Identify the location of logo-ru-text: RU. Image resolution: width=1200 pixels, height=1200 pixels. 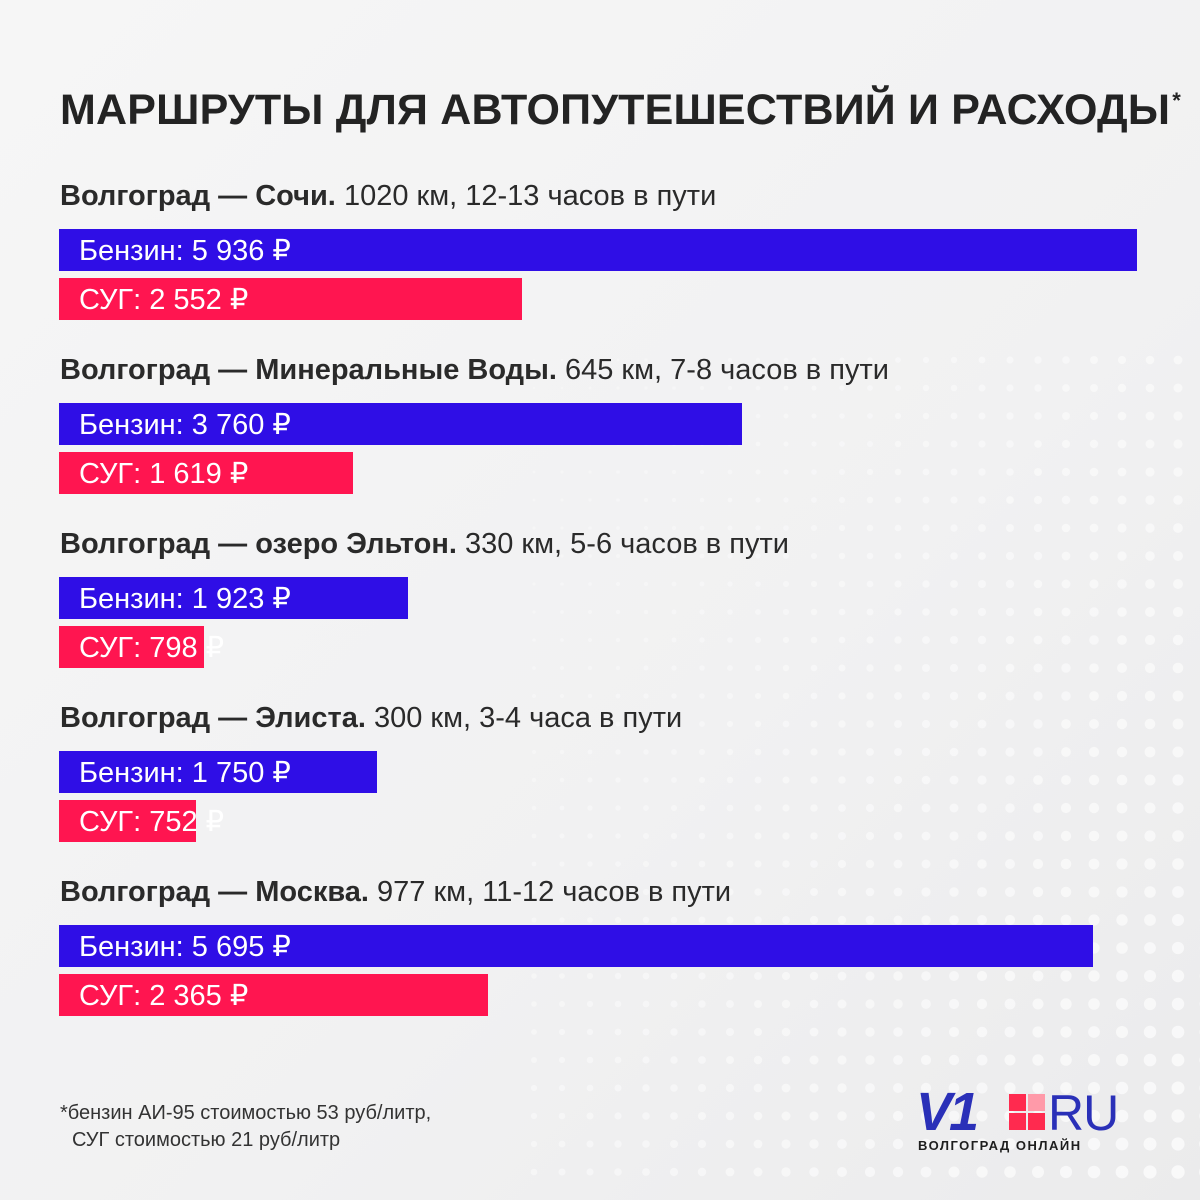
(1083, 1113).